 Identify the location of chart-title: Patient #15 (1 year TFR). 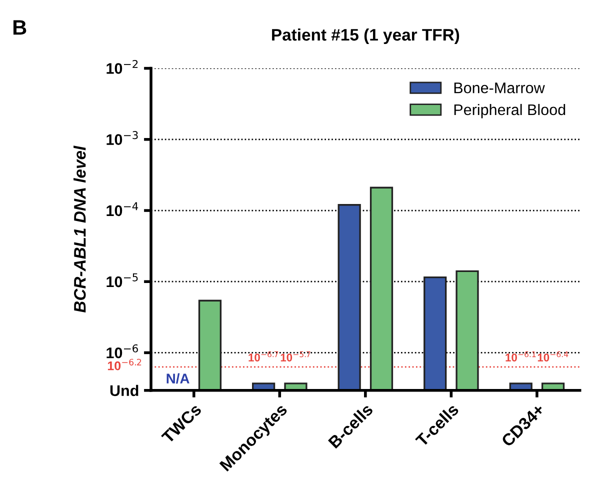
(366, 36).